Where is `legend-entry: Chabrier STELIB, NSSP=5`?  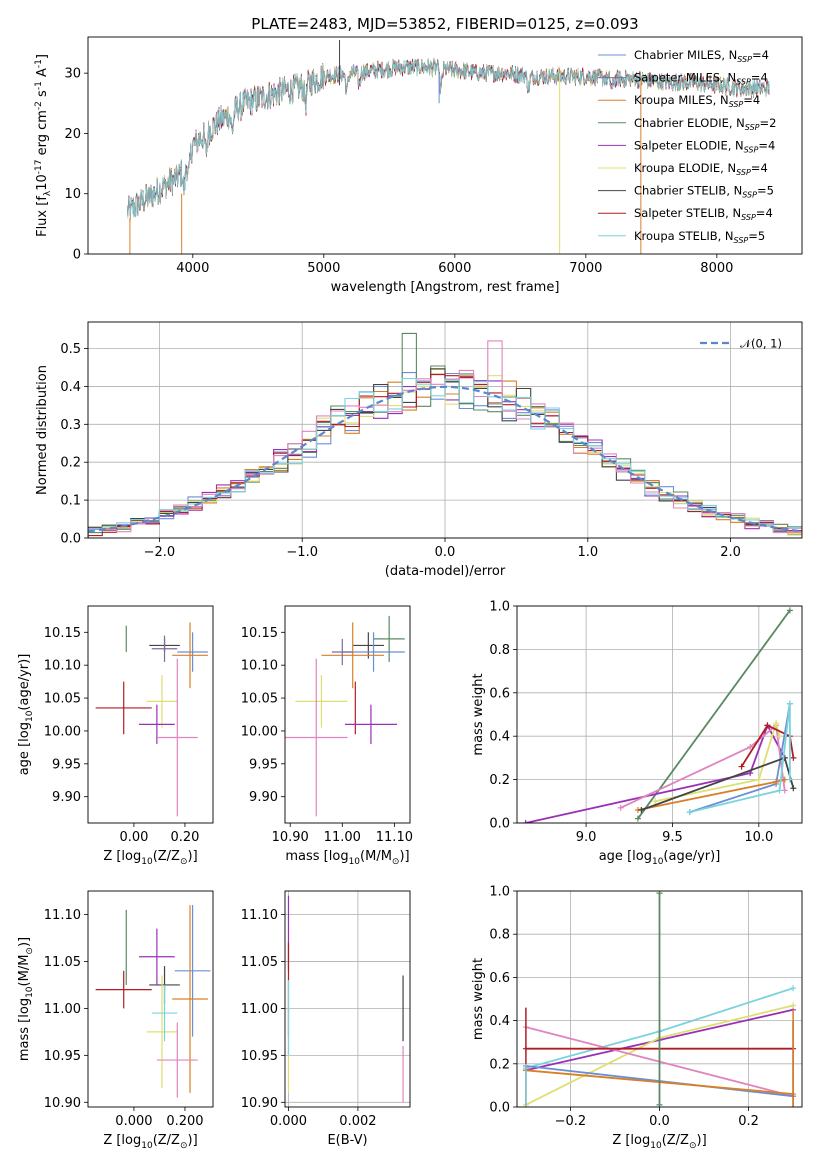
legend-entry: Chabrier STELIB, NSSP=5 is located at coordinates (704, 192).